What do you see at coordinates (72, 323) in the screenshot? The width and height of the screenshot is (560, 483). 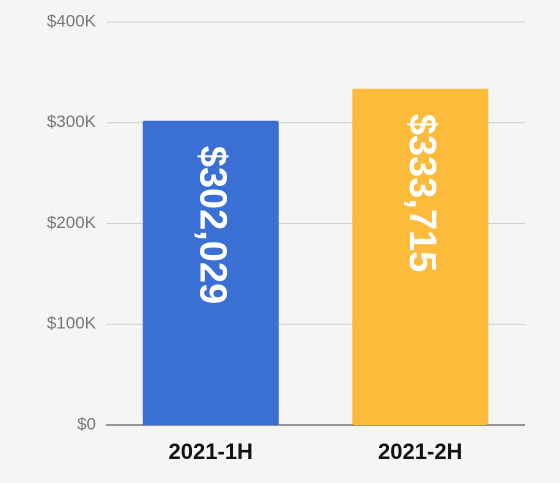 I see `y-tick-label: $100K` at bounding box center [72, 323].